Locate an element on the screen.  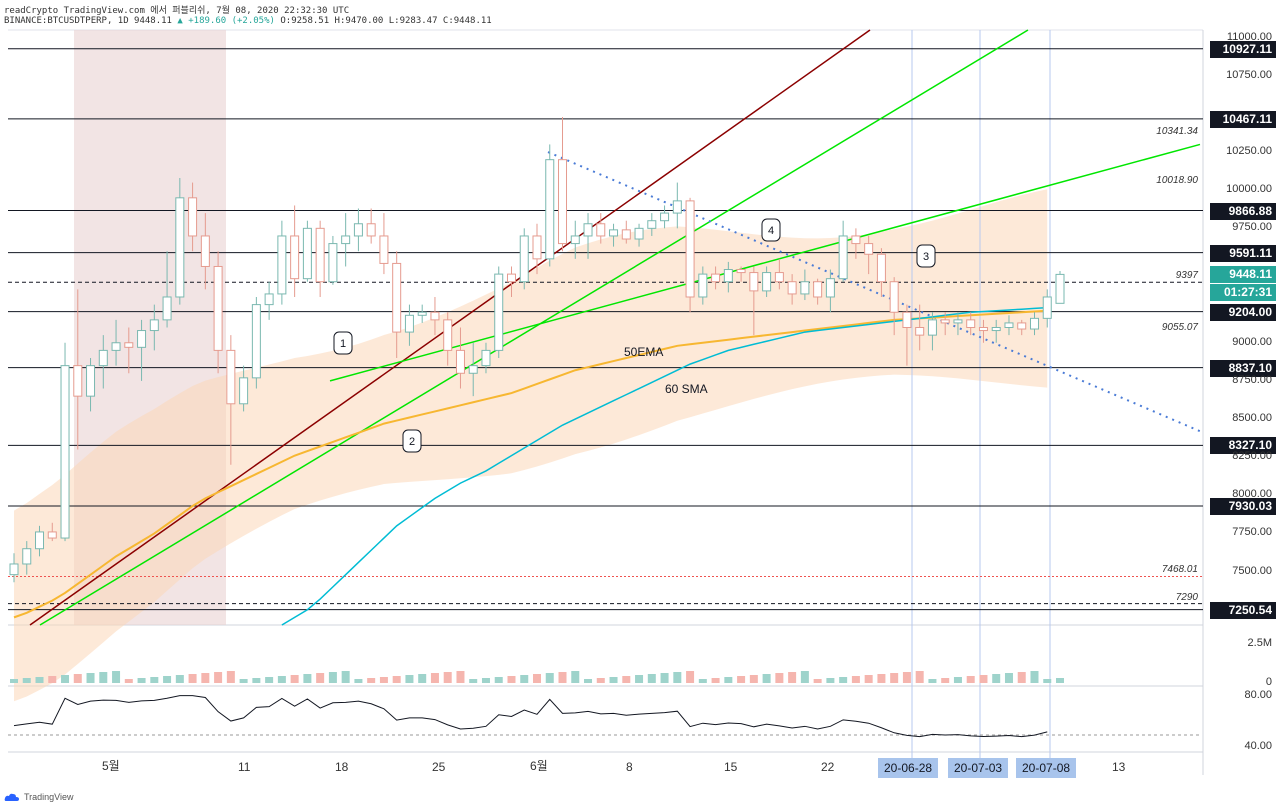
level-label-4: 9591.11 is located at coordinates (1243, 253).